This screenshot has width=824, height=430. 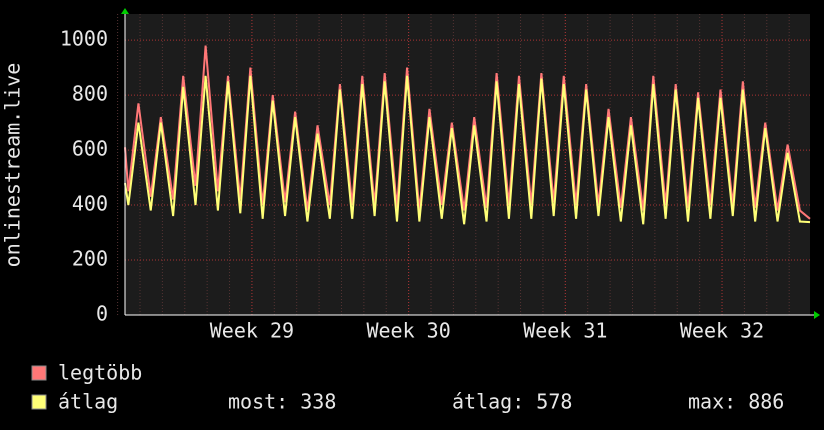 I want to click on x-tick-label: Week 31, so click(x=565, y=331).